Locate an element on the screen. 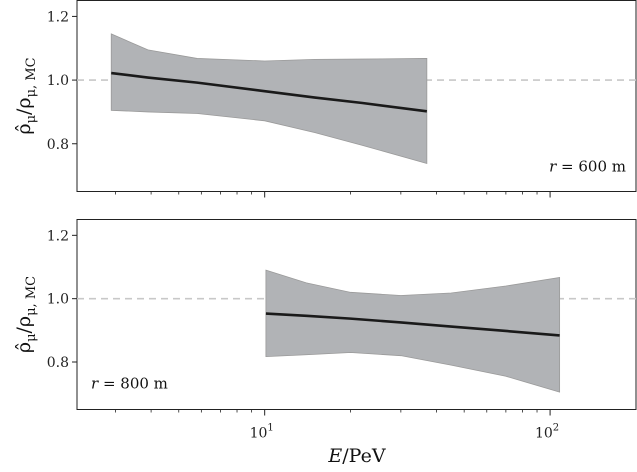 This screenshot has width=637, height=472. panel-bottom-x-ticks: 10¹ 10² is located at coordinates (337, 425).